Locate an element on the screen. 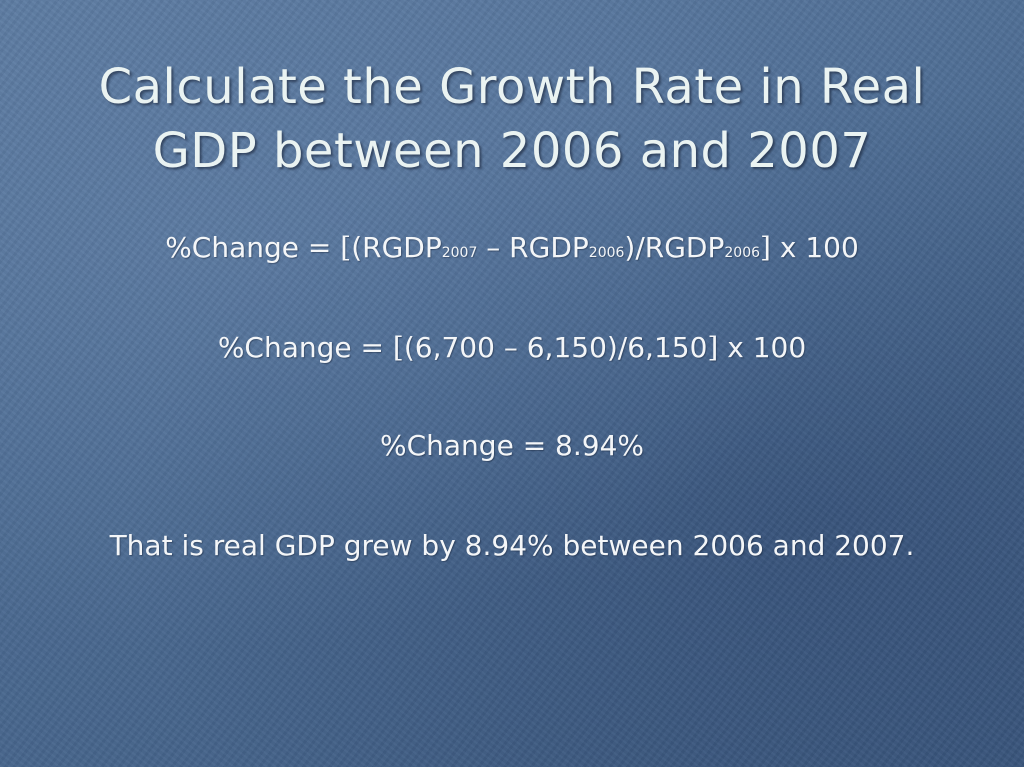 This screenshot has height=767, width=1024. formula-part-1: (RGDP is located at coordinates (396, 247).